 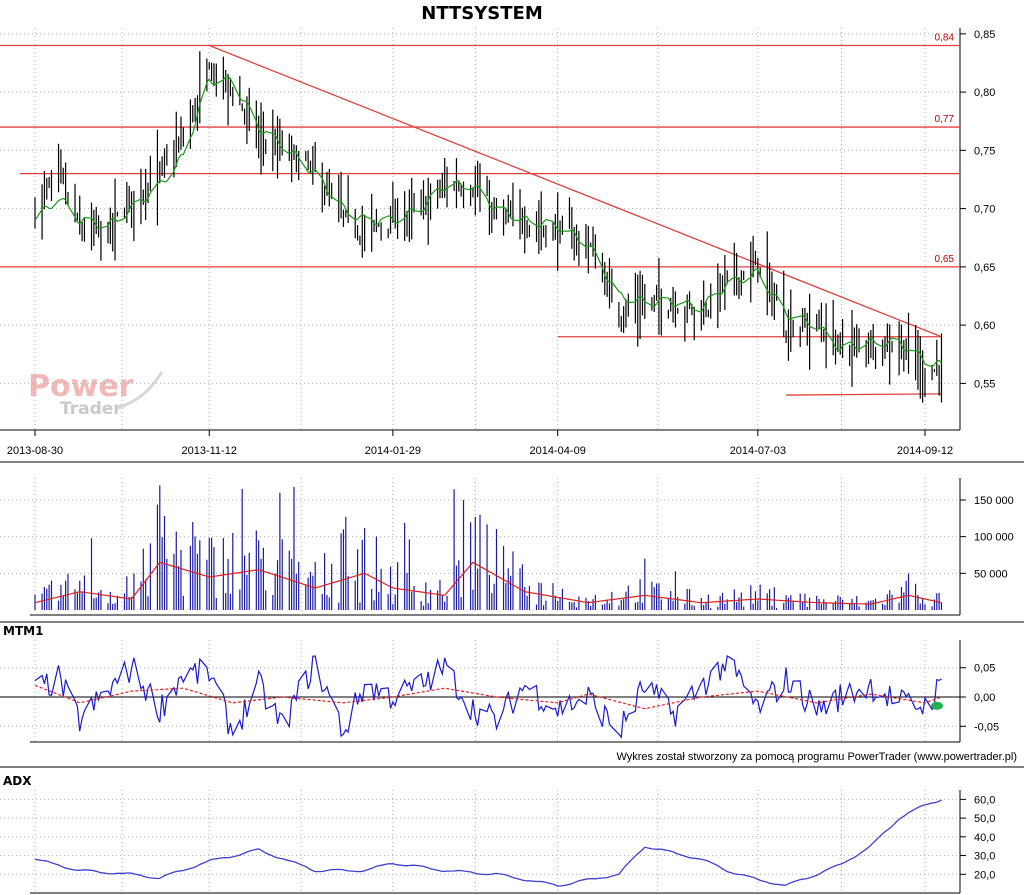 I want to click on price-ytick-label-6: 0,55, so click(x=984, y=384).